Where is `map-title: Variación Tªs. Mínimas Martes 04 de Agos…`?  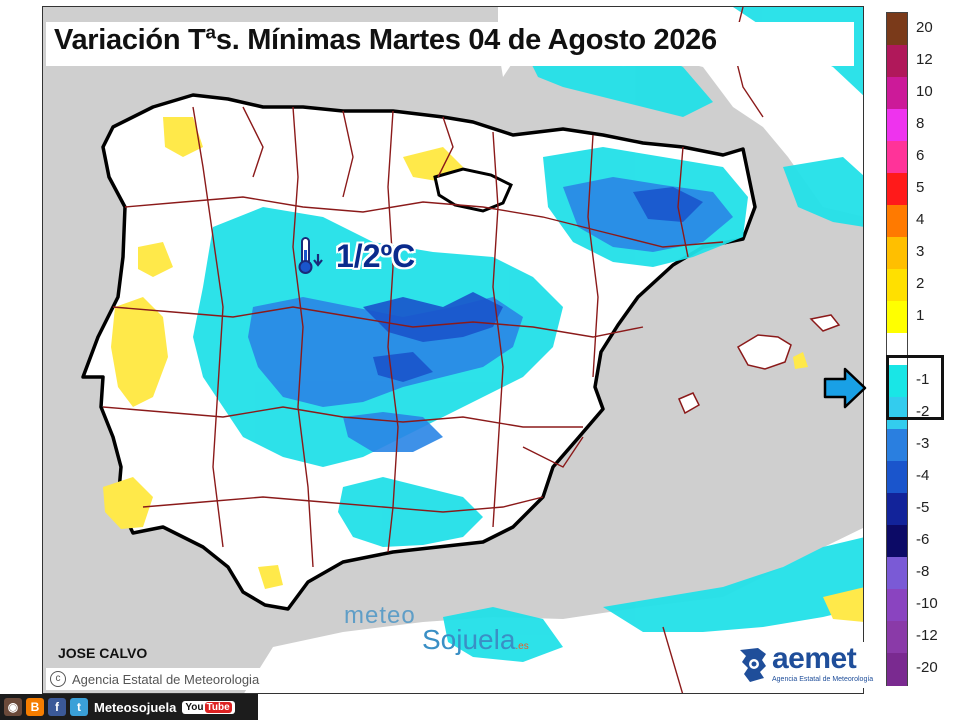
map-title: Variación Tªs. Mínimas Martes 04 de Agos… is located at coordinates (385, 40).